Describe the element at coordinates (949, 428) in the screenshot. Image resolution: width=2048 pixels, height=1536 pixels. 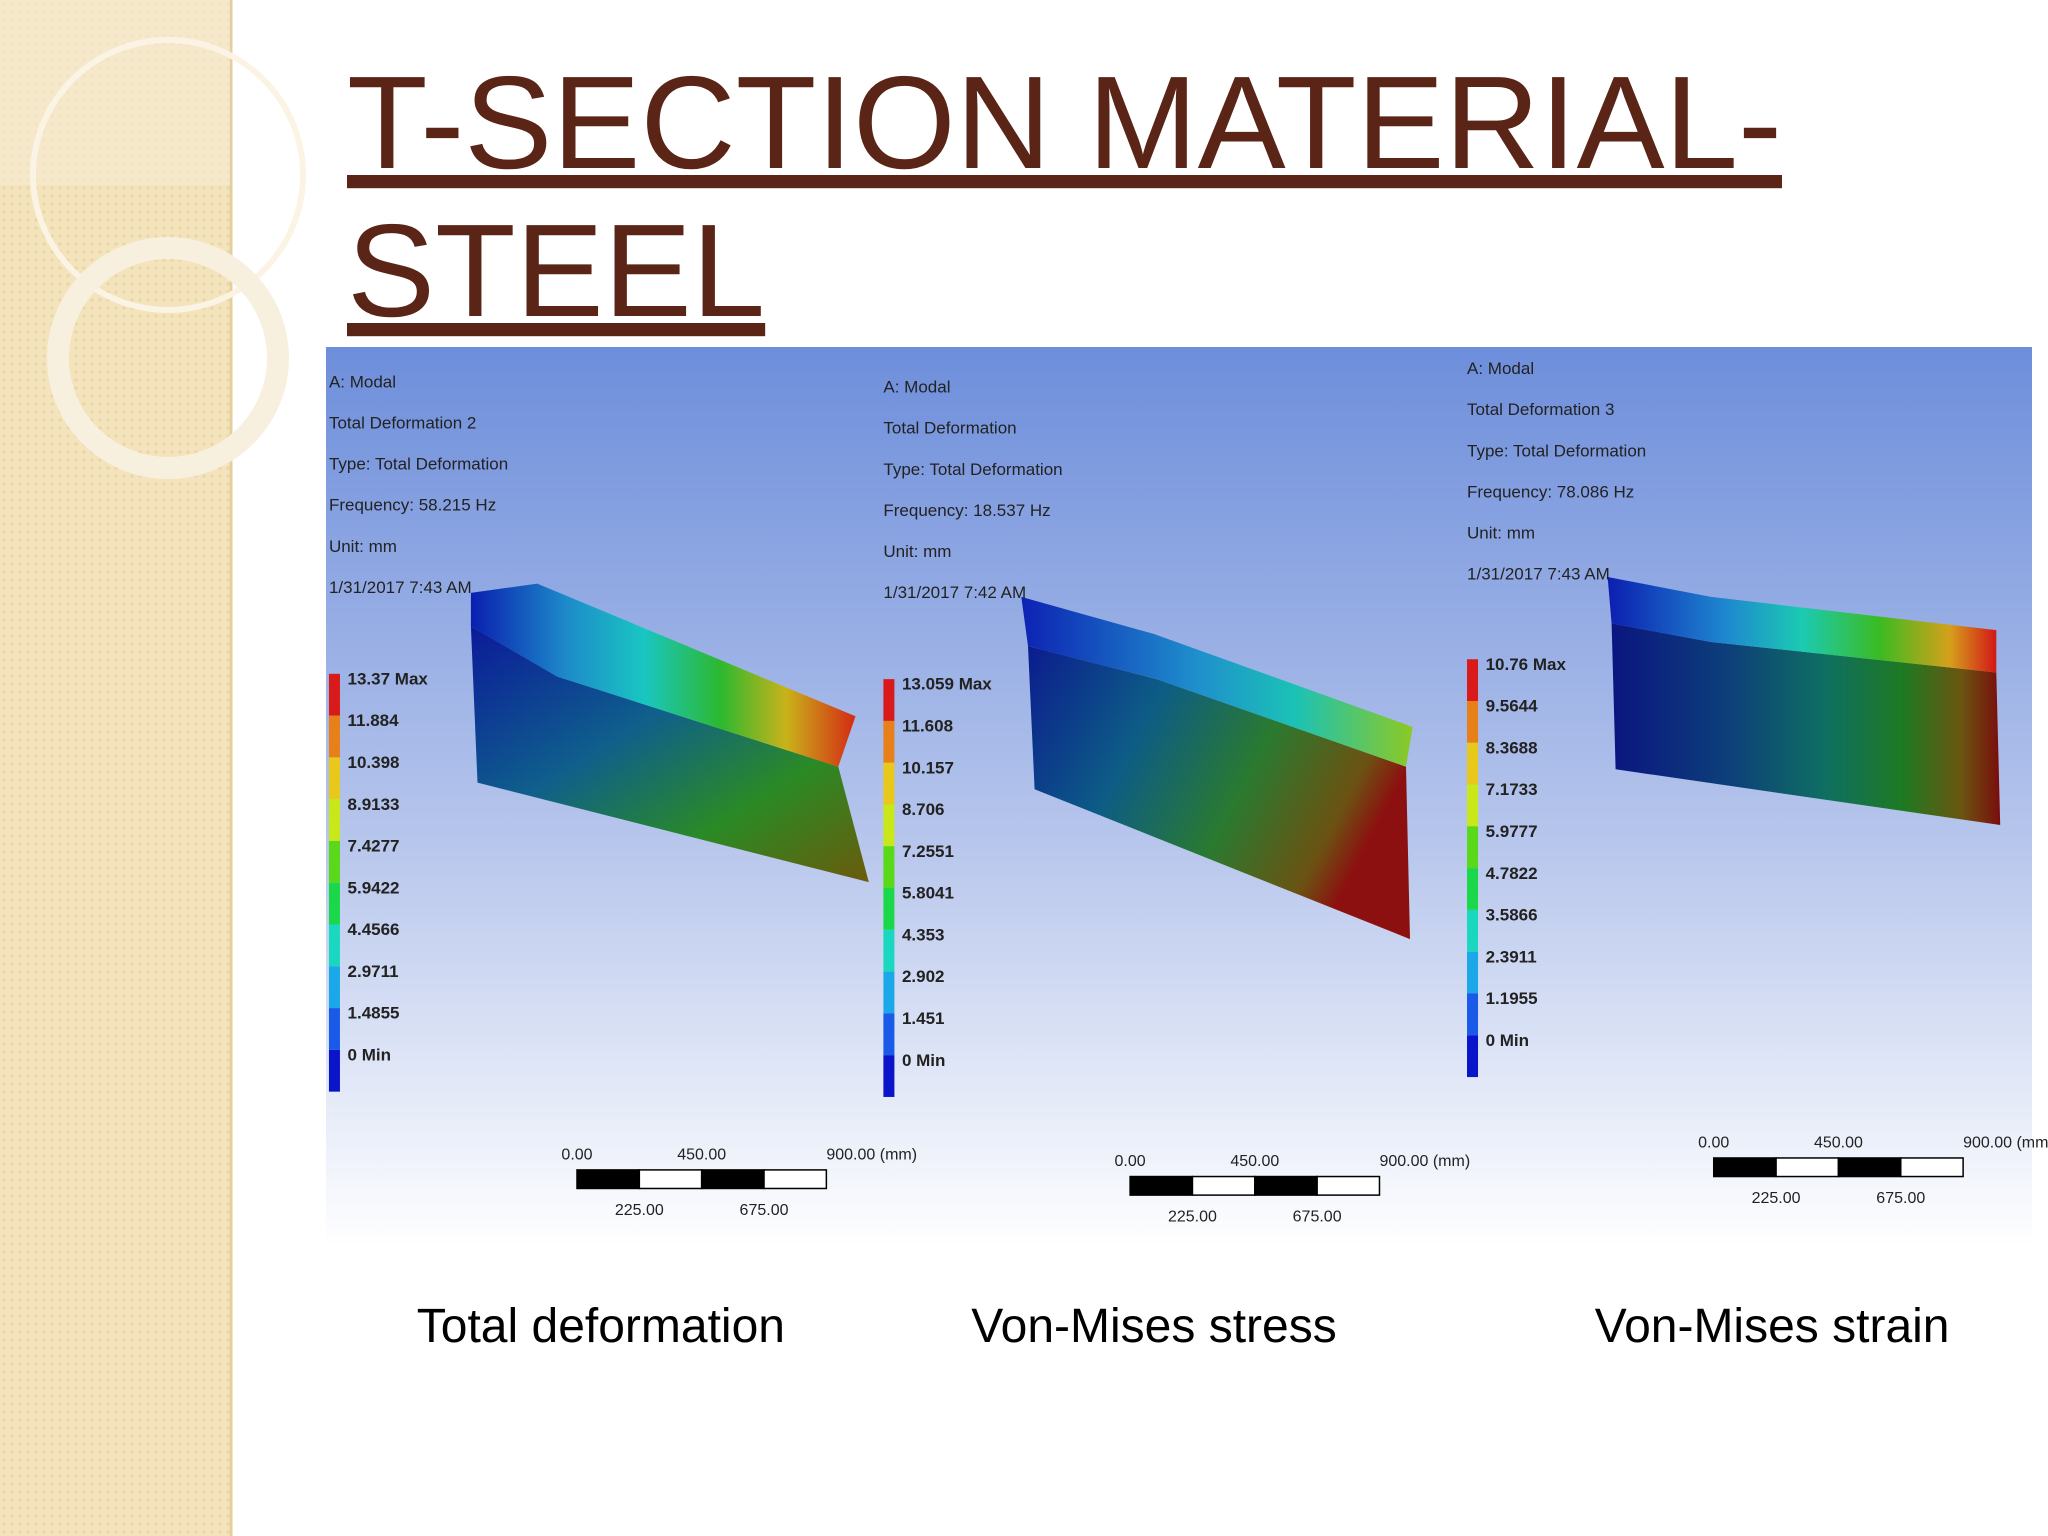
I see `result-info: Total Deformation` at that location.